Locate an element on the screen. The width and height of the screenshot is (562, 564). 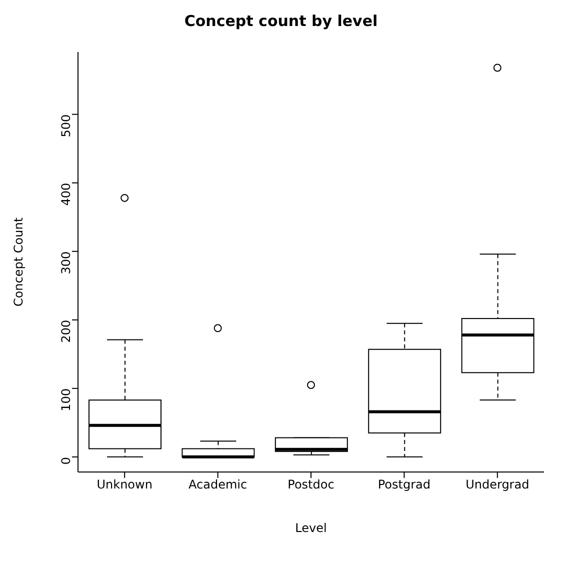
y-axis-title: Concept Count is located at coordinates (18, 262).